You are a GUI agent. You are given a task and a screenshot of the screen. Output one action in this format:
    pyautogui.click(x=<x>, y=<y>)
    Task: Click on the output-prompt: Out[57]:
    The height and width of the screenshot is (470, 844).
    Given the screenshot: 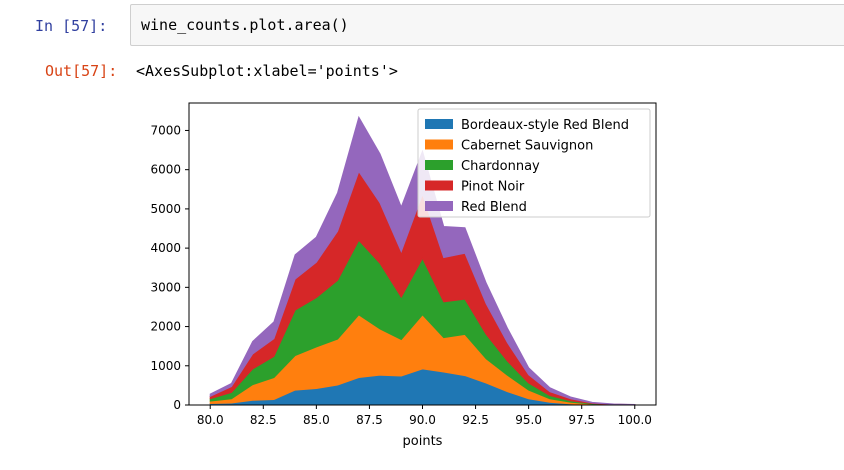 What is the action you would take?
    pyautogui.click(x=81, y=71)
    